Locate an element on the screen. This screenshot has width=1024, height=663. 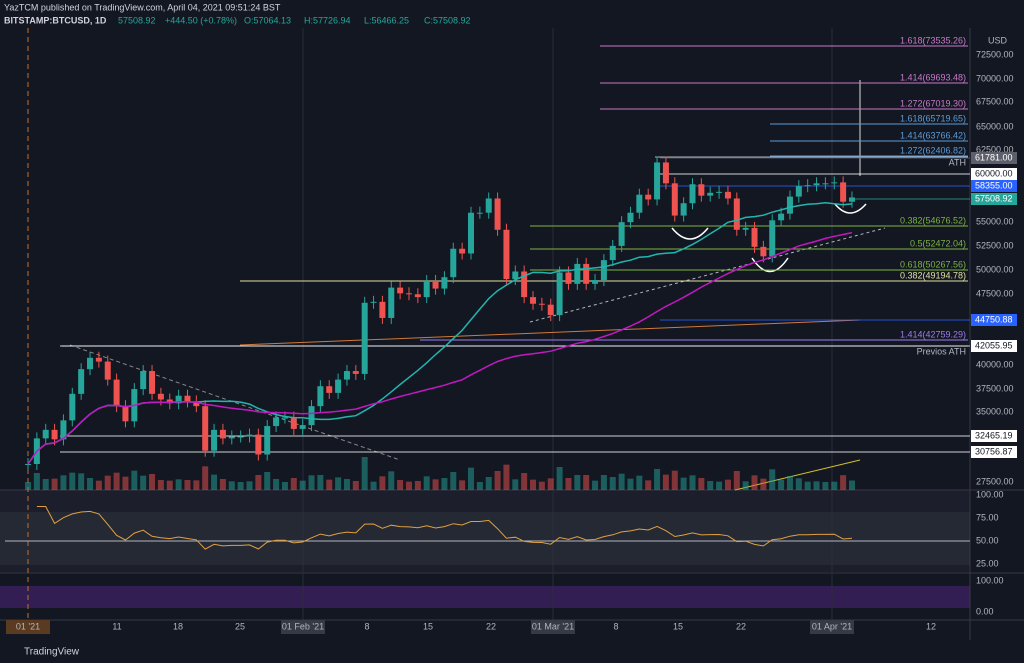
date-label: 8 is located at coordinates (366, 626).